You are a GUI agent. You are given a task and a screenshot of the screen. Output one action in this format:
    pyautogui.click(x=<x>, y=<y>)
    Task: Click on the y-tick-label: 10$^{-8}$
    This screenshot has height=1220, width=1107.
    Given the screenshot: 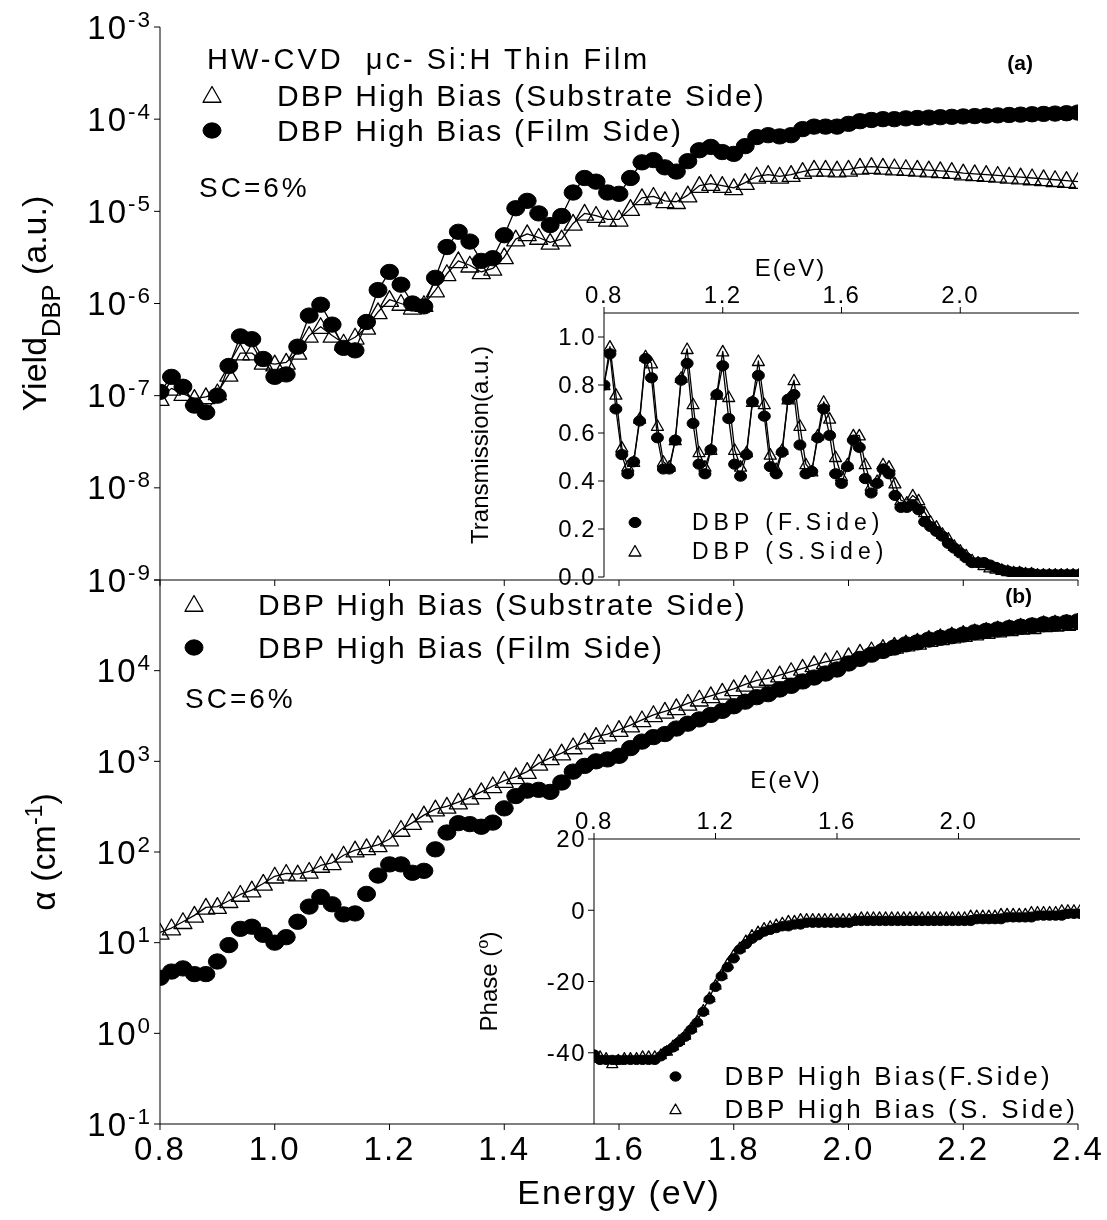 What is the action you would take?
    pyautogui.click(x=119, y=486)
    